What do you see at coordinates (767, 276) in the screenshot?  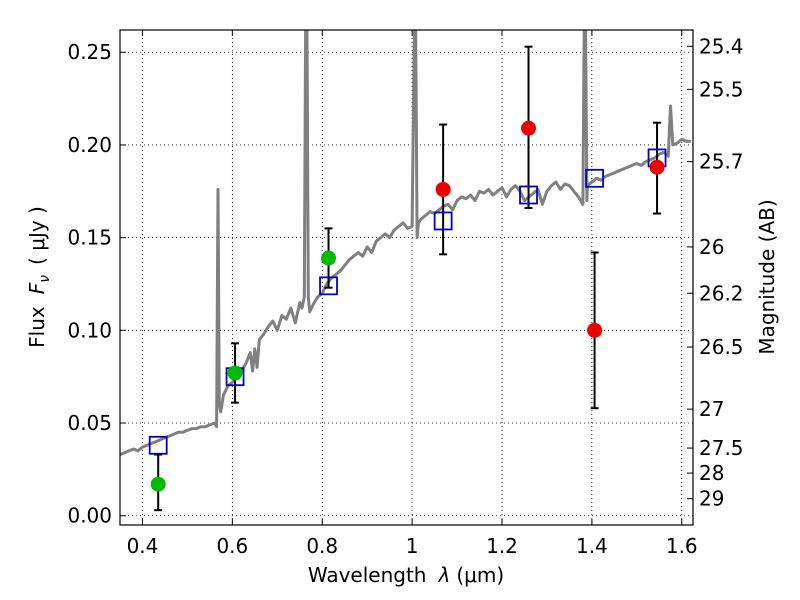 I see `y-axis-label-right: Magnitude (AB)` at bounding box center [767, 276].